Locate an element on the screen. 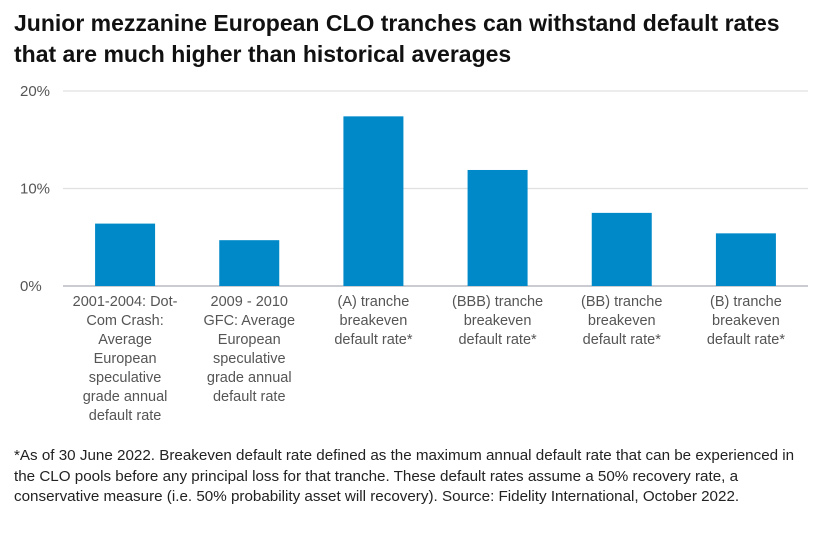  x-category-label: (BBB) tranche breakeven default rate* is located at coordinates (497, 321).